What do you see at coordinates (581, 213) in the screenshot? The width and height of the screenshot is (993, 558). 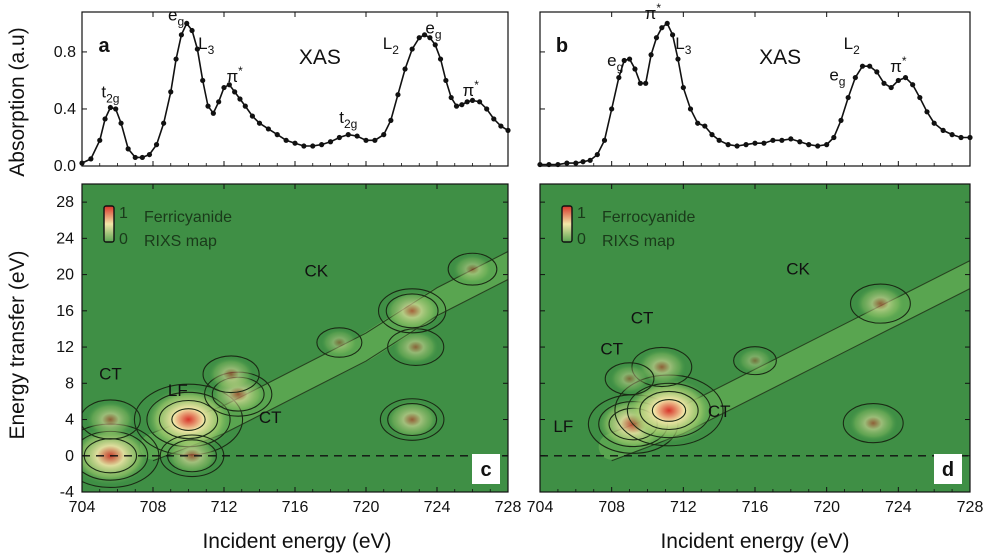 I see `colorbar-max-label: 1` at bounding box center [581, 213].